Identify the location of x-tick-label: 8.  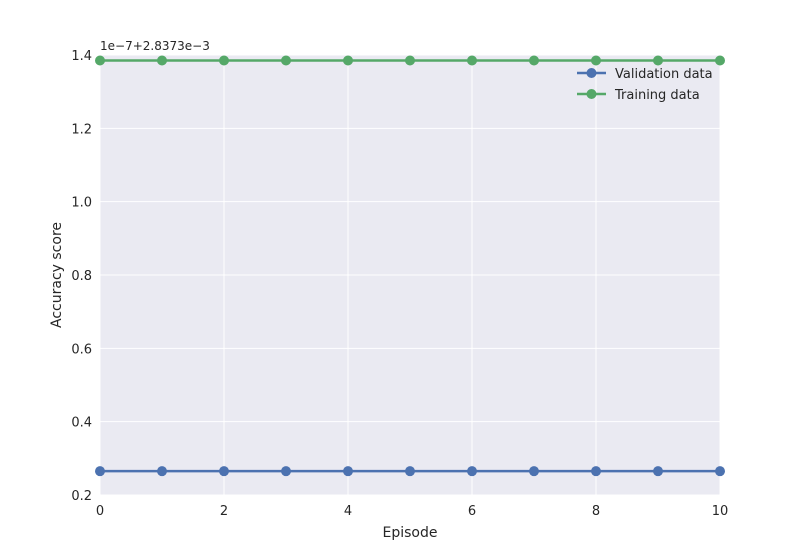
(596, 511).